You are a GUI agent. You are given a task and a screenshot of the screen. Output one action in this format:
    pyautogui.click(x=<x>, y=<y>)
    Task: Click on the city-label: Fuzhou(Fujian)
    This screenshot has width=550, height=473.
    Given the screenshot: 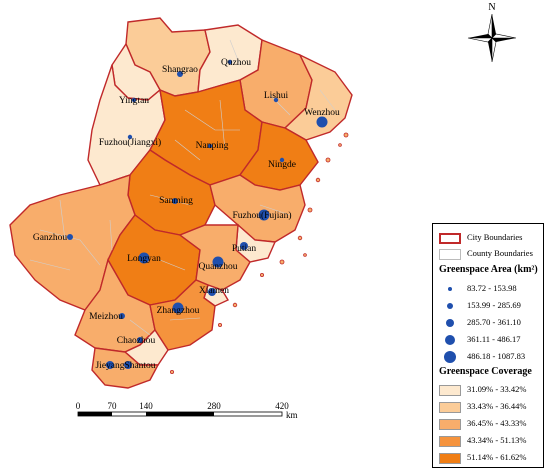 What is the action you would take?
    pyautogui.click(x=261, y=215)
    